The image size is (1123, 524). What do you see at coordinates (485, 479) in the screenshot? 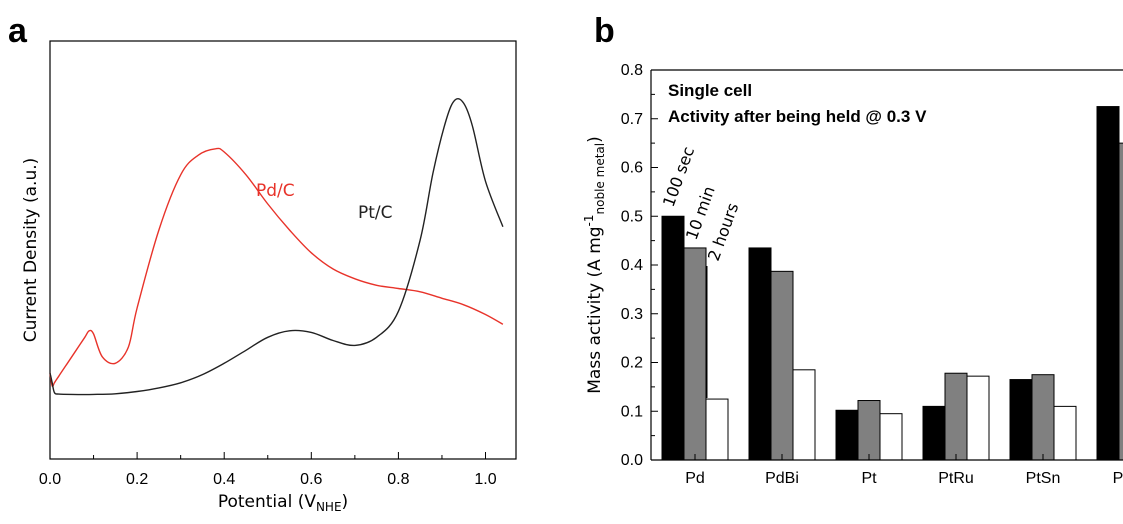
I see `x-tick-label: 1.0` at bounding box center [485, 479].